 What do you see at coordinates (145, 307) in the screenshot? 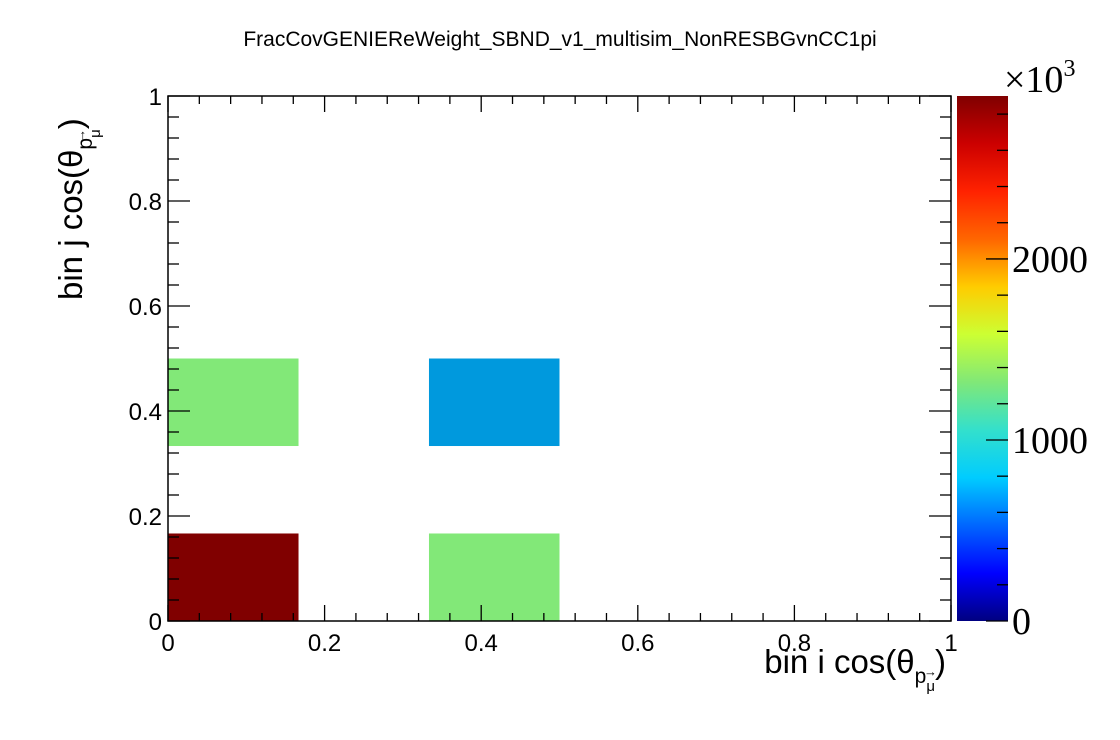
I see `y-tick-label: 0.6` at bounding box center [145, 307].